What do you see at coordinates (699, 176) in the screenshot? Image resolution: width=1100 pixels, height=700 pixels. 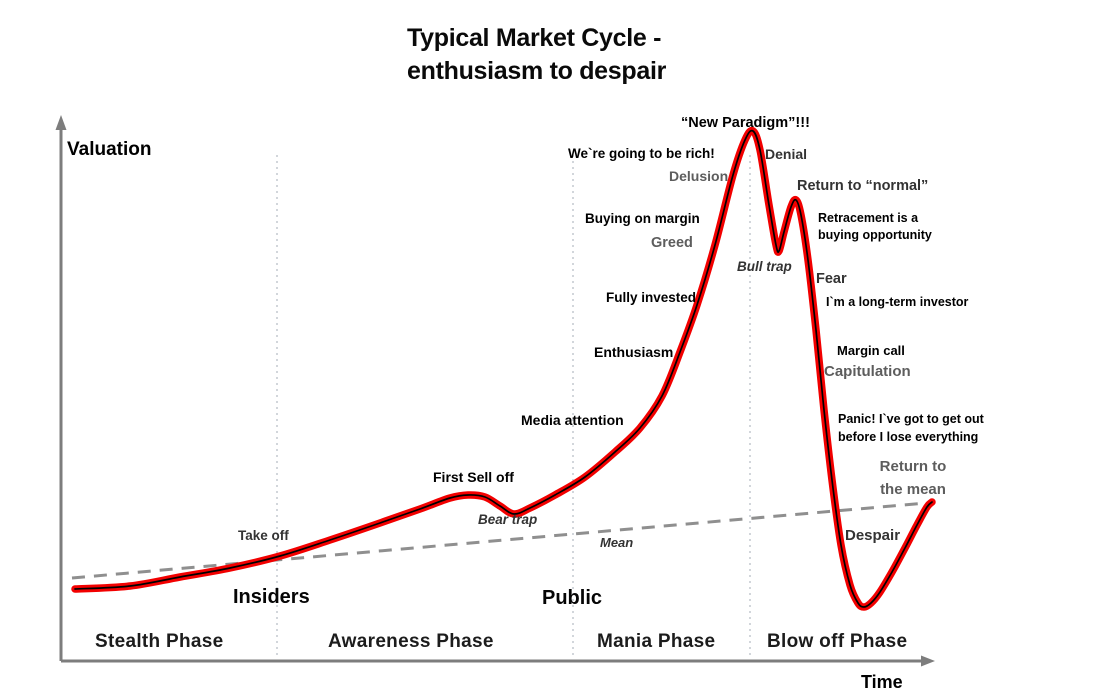 I see `annotation-delusion: Delusion` at bounding box center [699, 176].